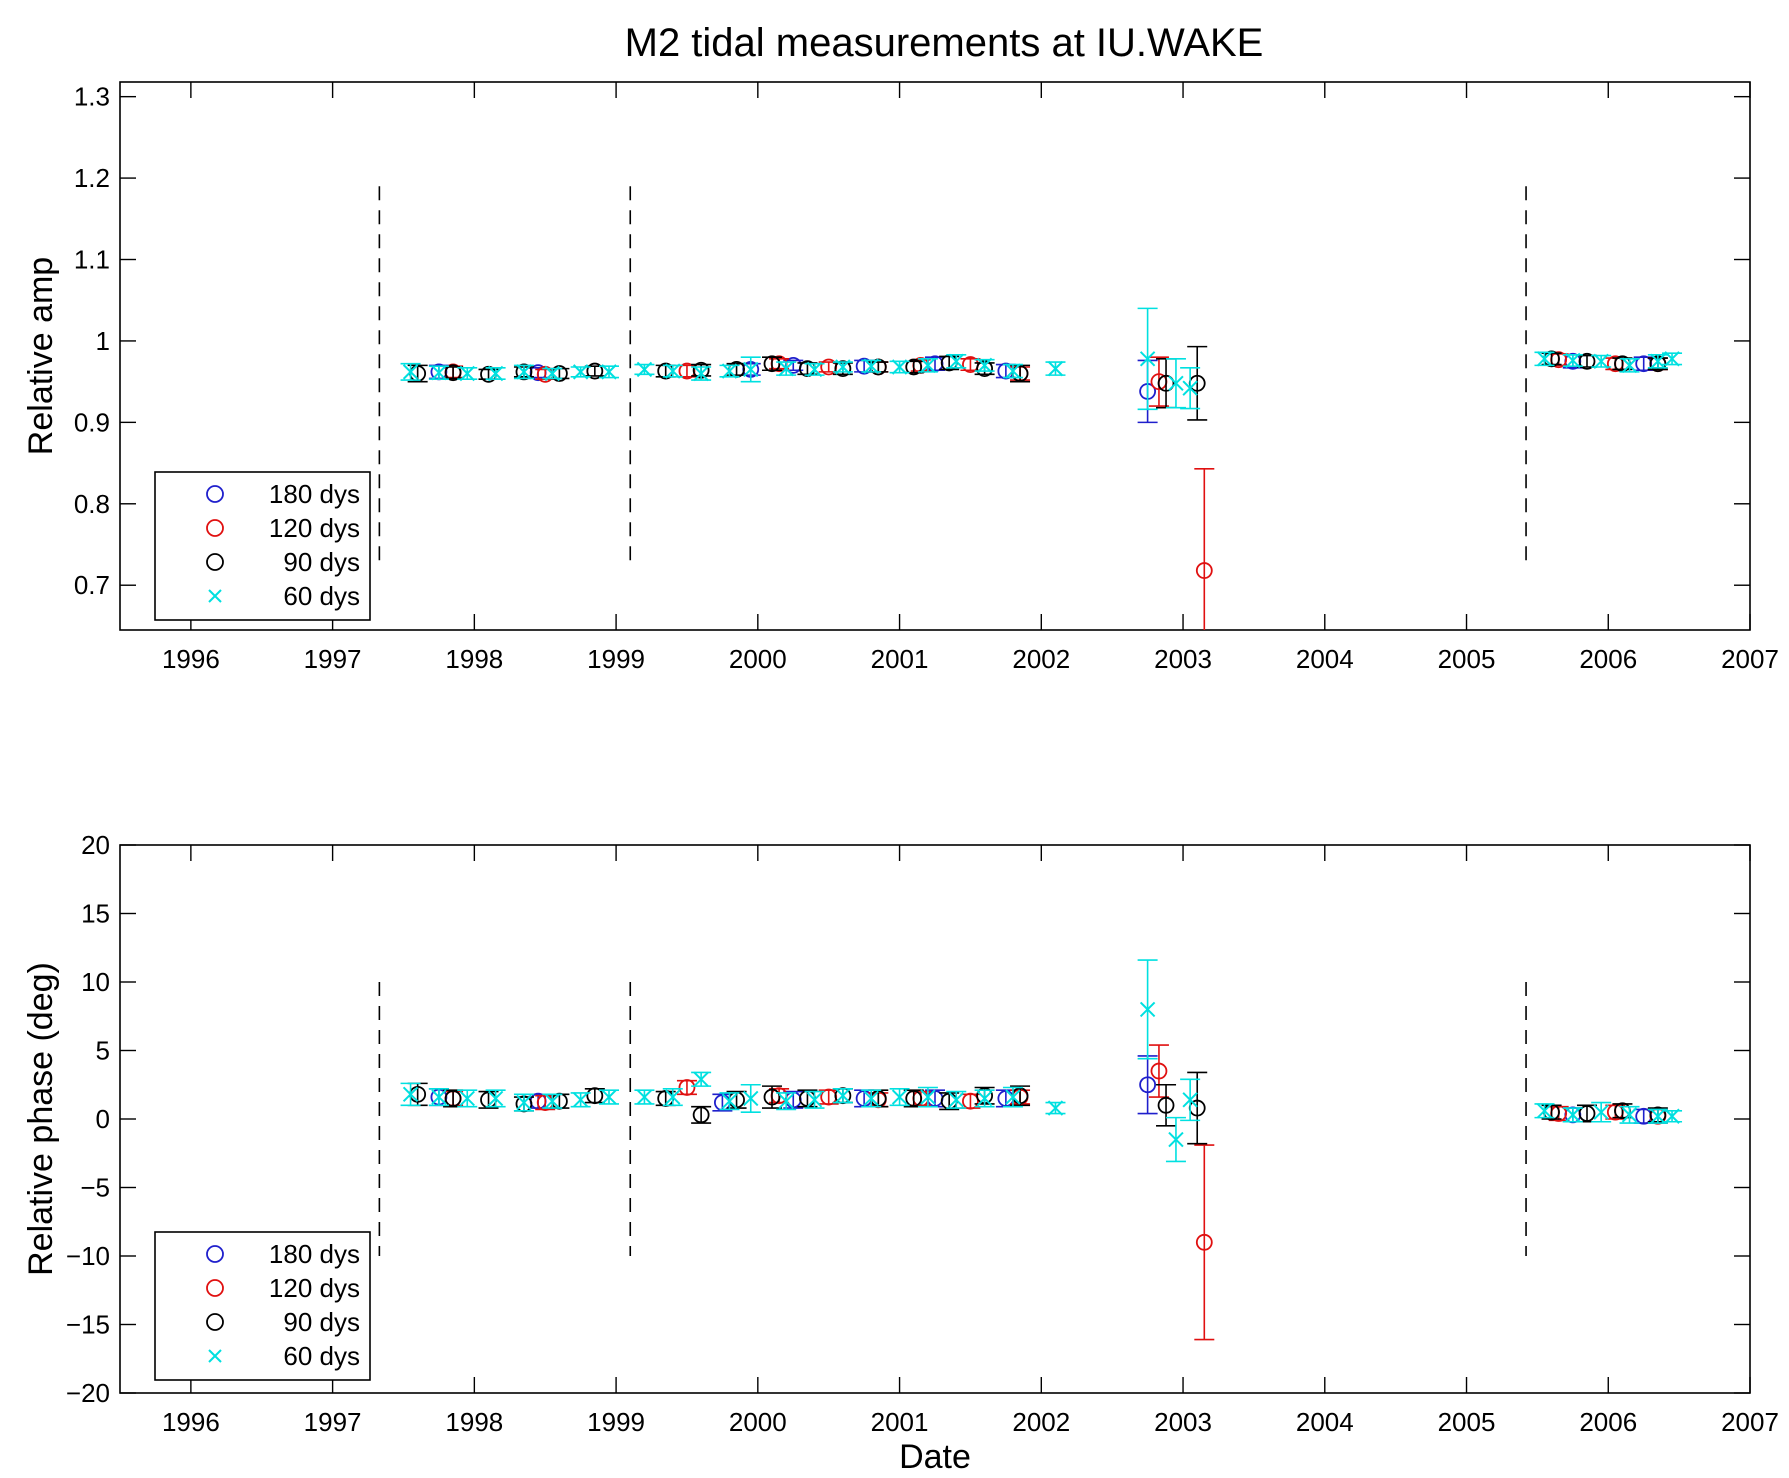 The width and height of the screenshot is (1789, 1478). I want to click on series-180-dys, so click(1041, 388).